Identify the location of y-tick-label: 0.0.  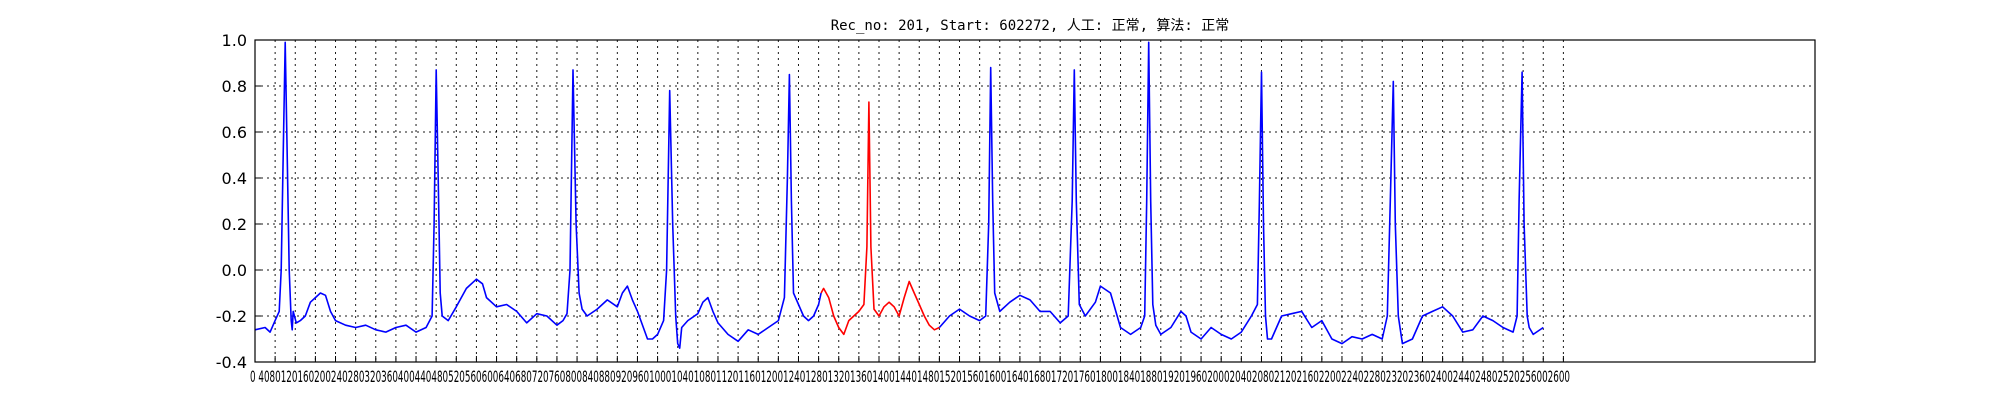
(234, 270).